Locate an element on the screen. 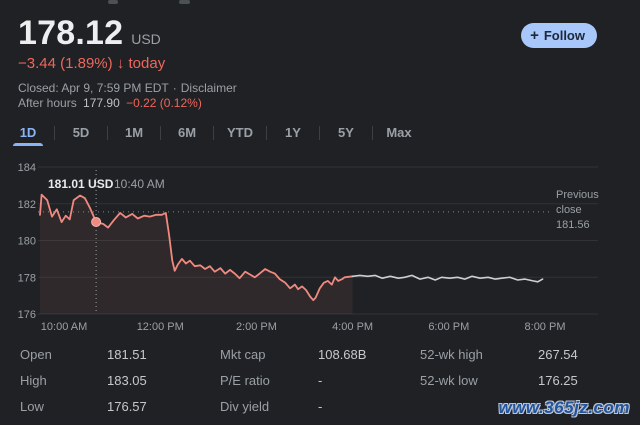 The width and height of the screenshot is (640, 425). stat-value: 181.51 is located at coordinates (127, 354).